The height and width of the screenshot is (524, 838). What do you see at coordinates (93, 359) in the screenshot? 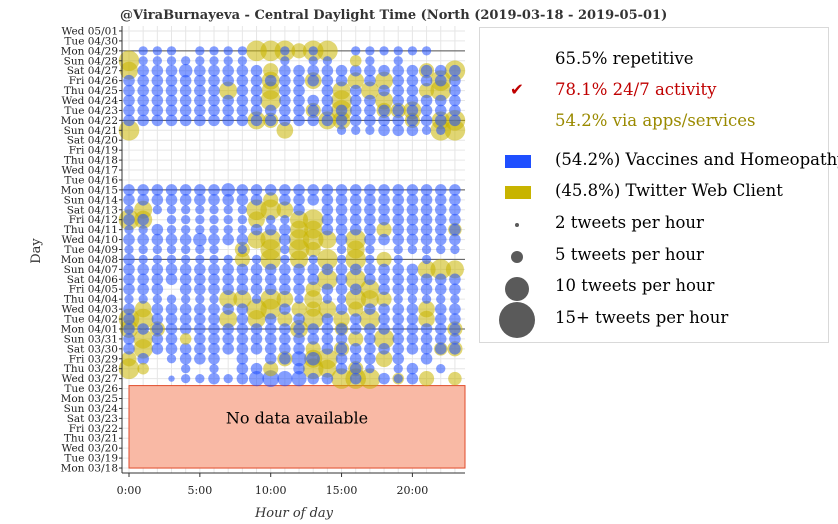
I see `y-tick-label: Fri 03/29` at bounding box center [93, 359].